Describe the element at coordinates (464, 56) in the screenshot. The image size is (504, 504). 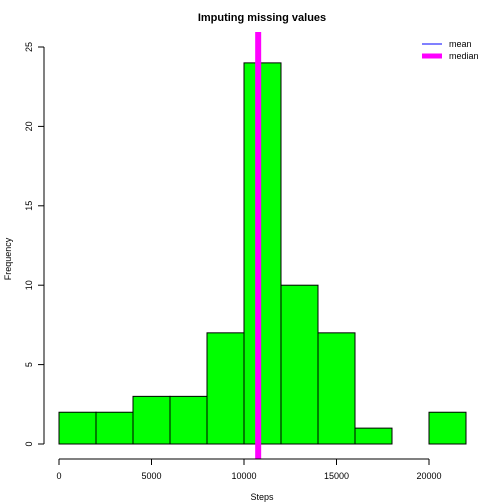
I see `median-legend-label: median` at that location.